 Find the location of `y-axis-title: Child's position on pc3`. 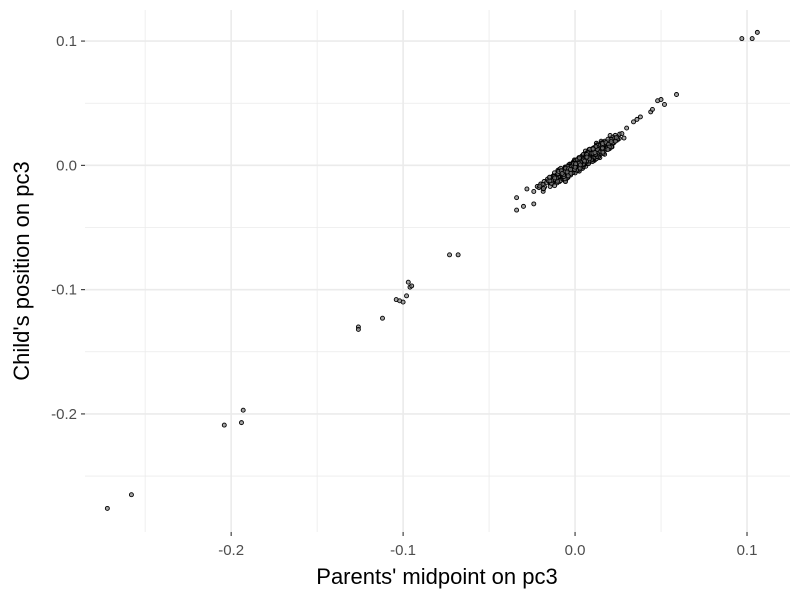

y-axis-title: Child's position on pc3 is located at coordinates (21, 270).